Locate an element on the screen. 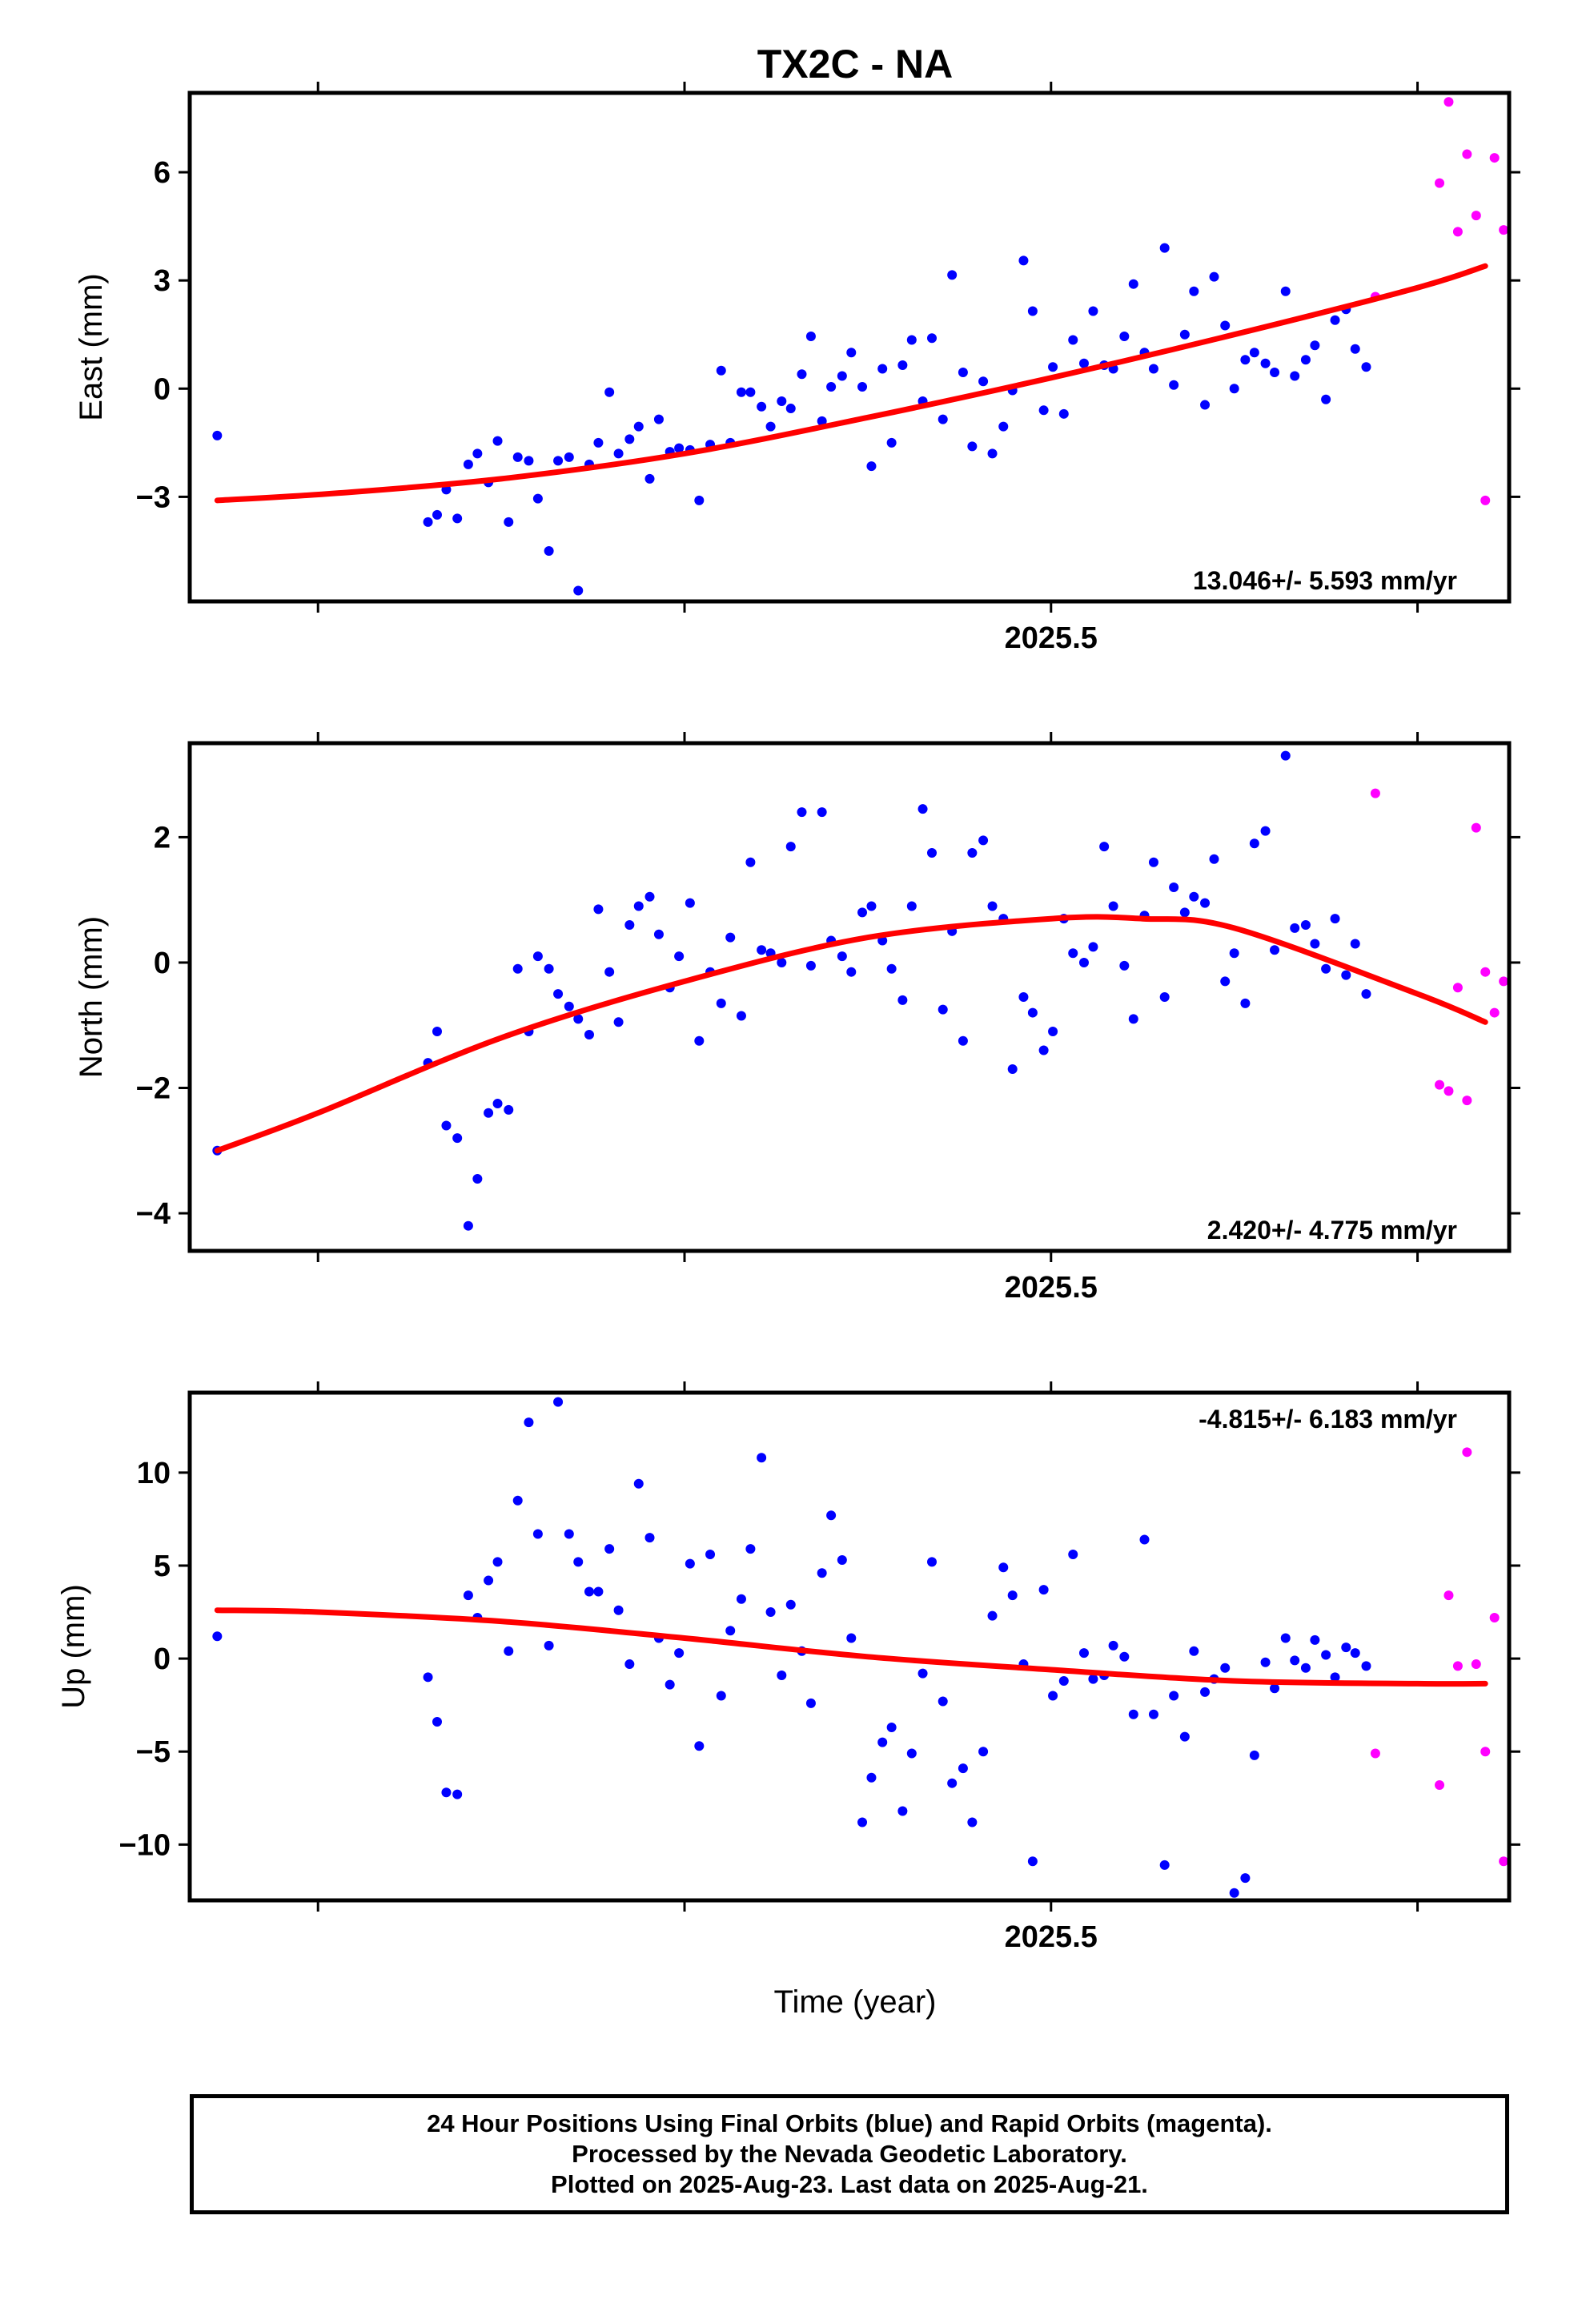 This screenshot has height=2324, width=1582. y-tick-label: −4 is located at coordinates (154, 1214).